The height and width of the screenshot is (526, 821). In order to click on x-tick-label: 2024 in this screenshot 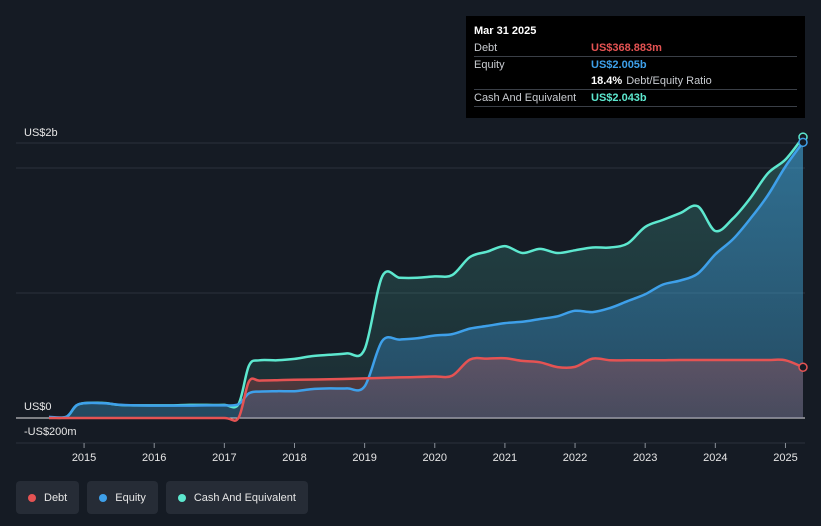, I will do `click(715, 458)`.